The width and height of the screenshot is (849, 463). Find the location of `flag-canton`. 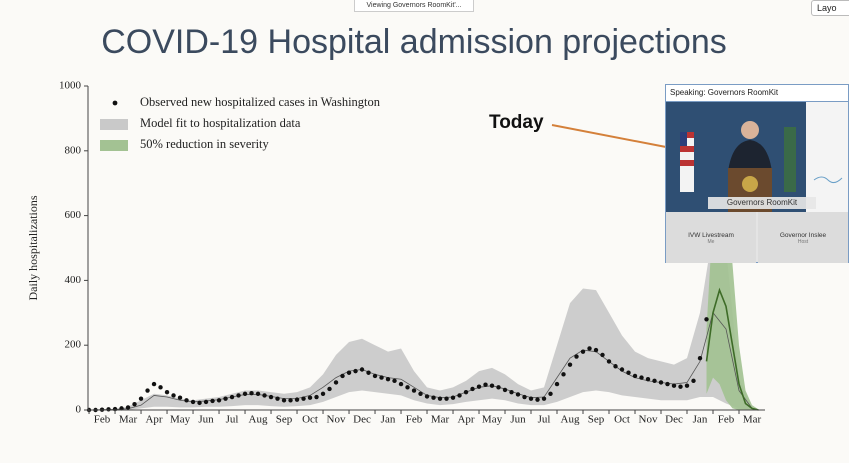

flag-canton is located at coordinates (683, 139).